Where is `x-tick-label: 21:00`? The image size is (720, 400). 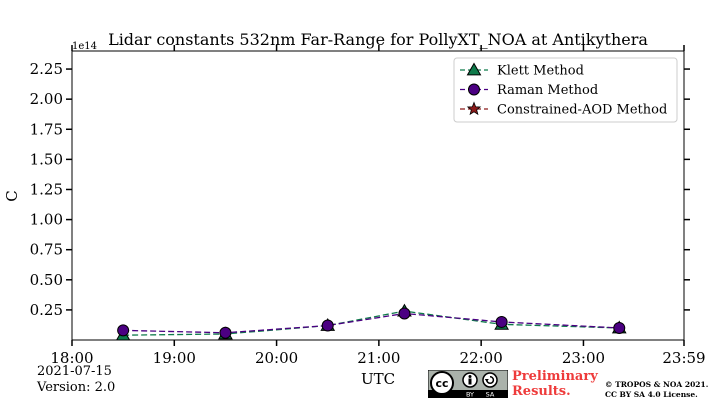
x-tick-label: 21:00 is located at coordinates (378, 358).